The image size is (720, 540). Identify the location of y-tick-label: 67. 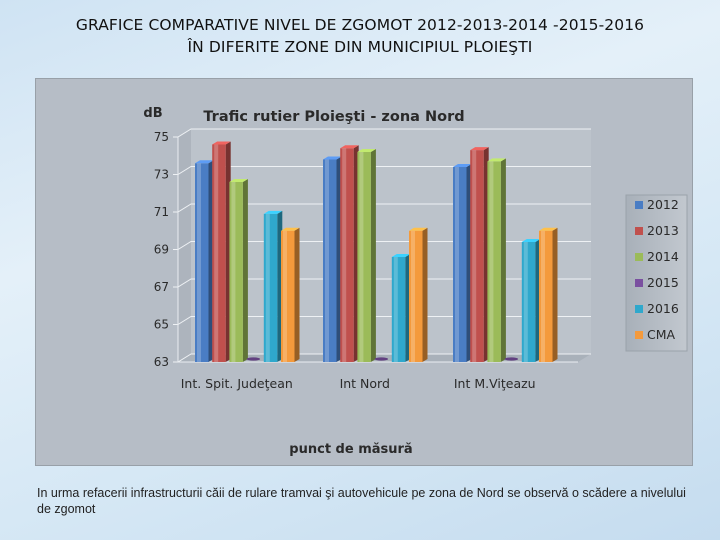
(161, 287).